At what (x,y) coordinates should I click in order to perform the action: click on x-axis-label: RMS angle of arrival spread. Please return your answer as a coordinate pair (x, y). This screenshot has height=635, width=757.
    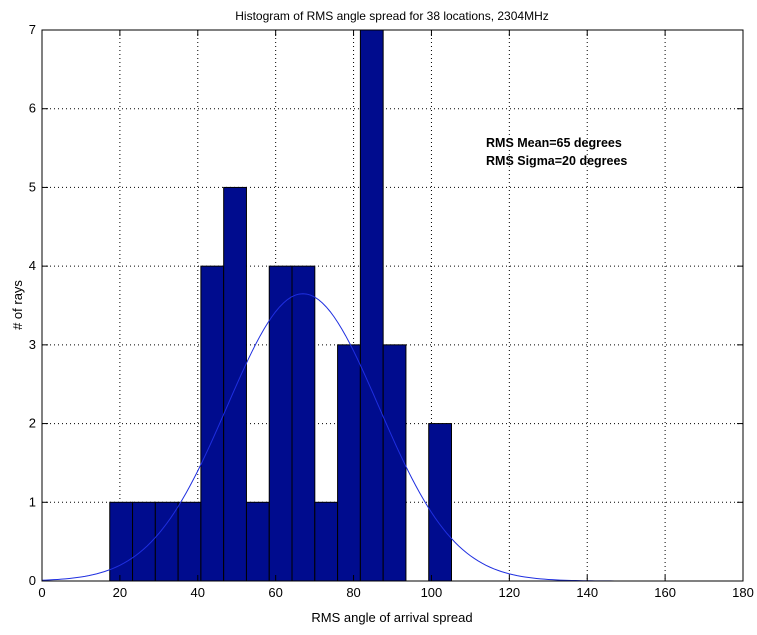
    Looking at the image, I should click on (391, 617).